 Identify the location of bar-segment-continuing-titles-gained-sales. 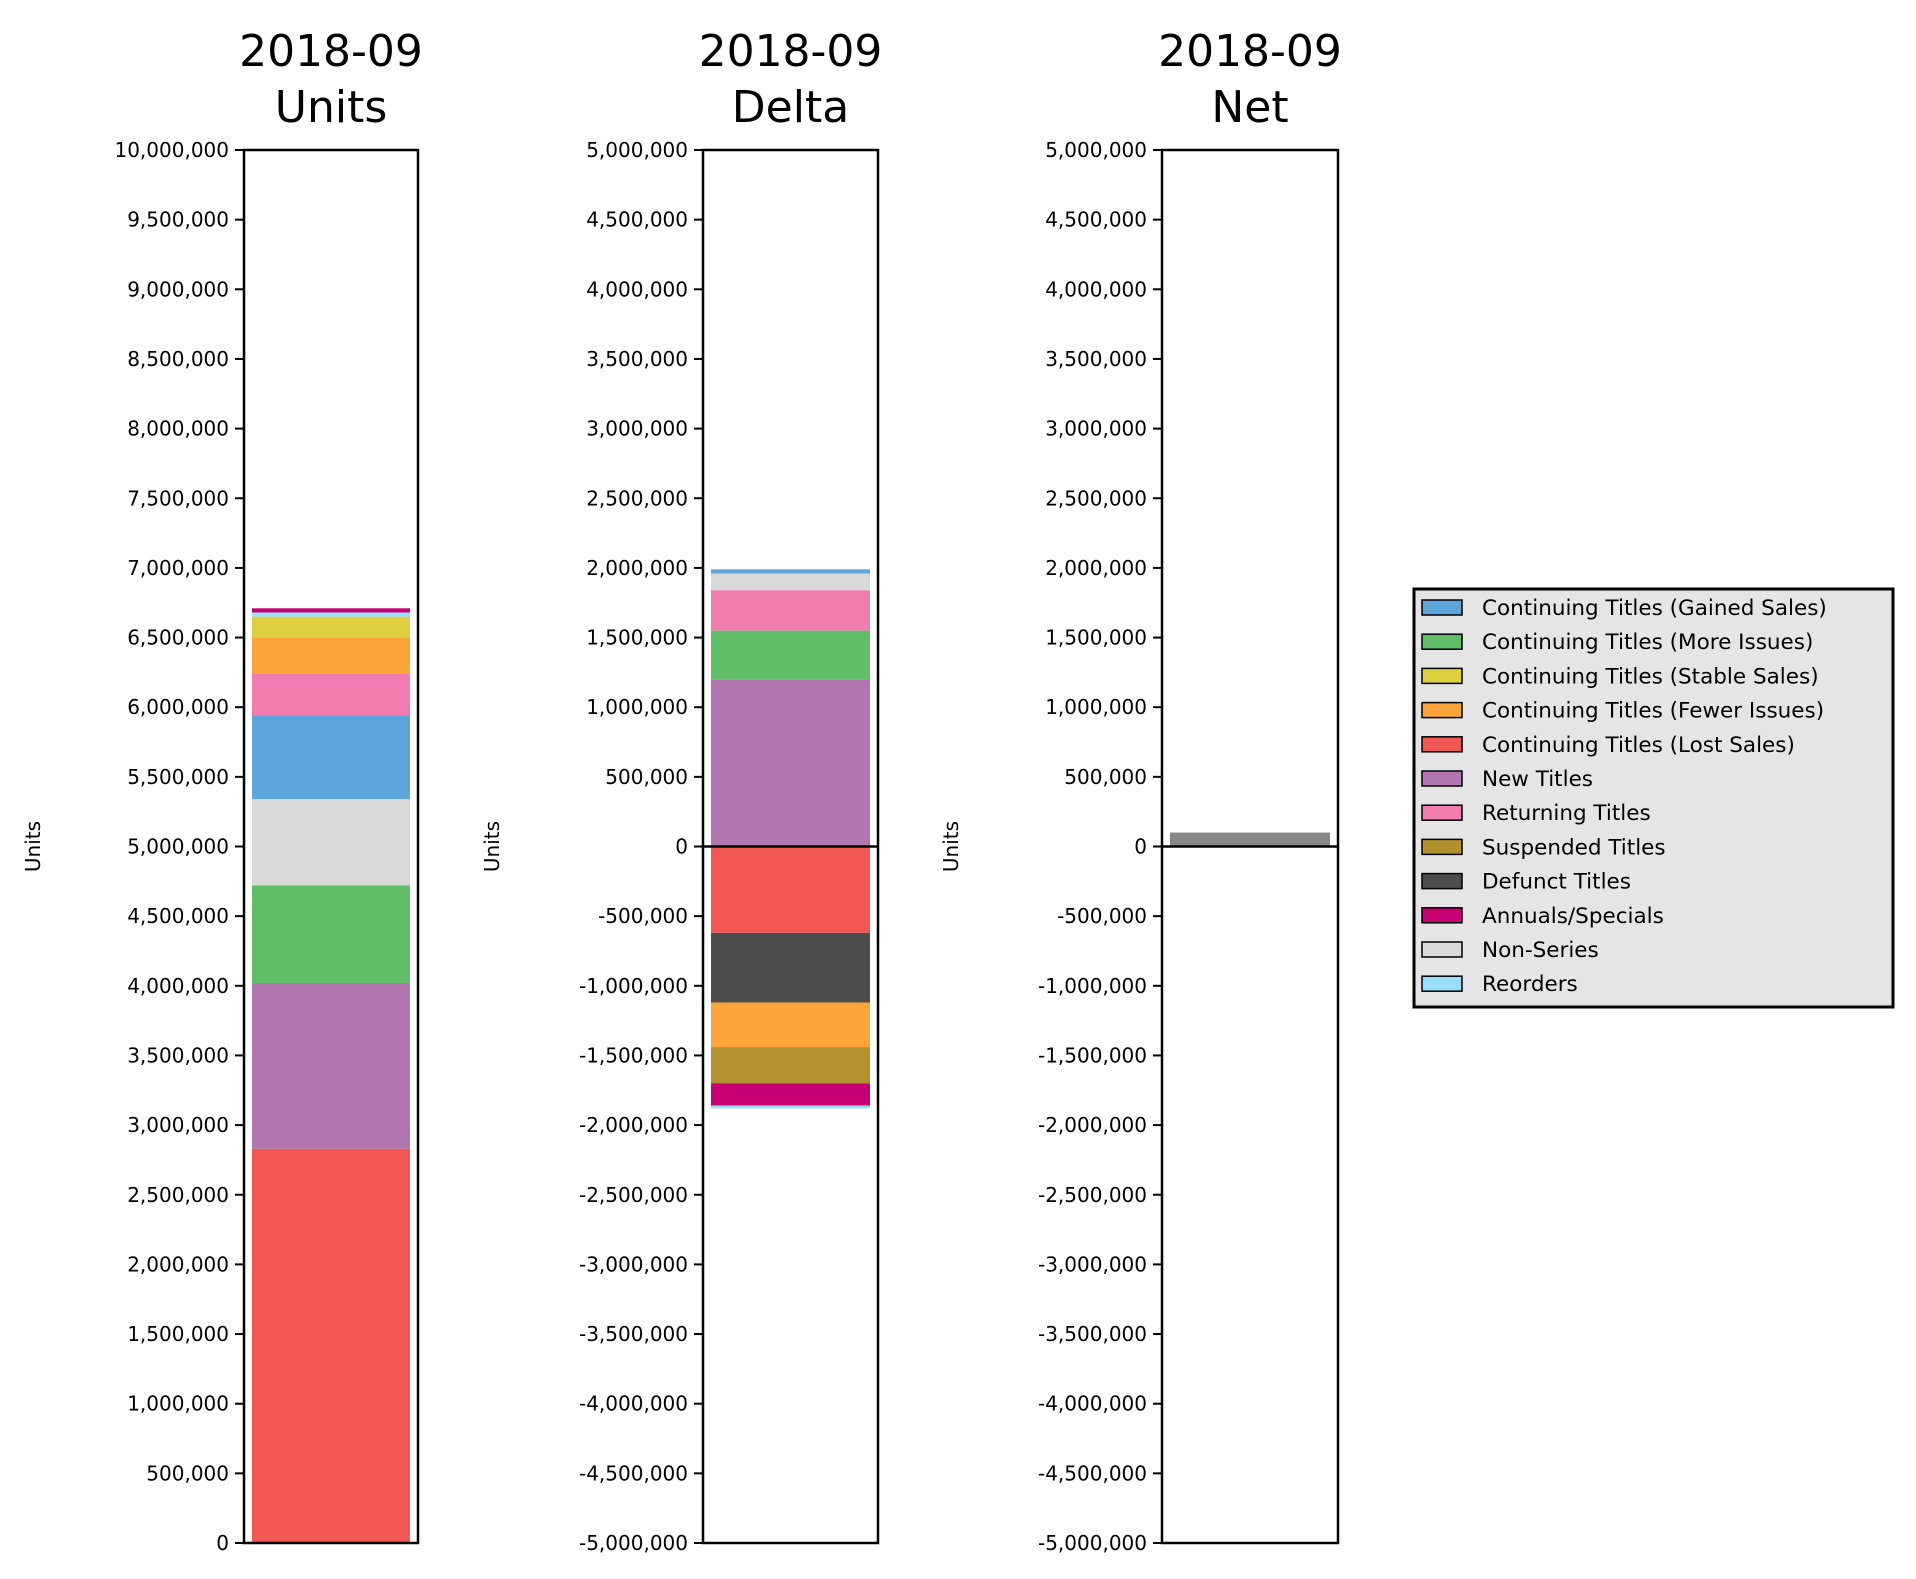
(790, 571).